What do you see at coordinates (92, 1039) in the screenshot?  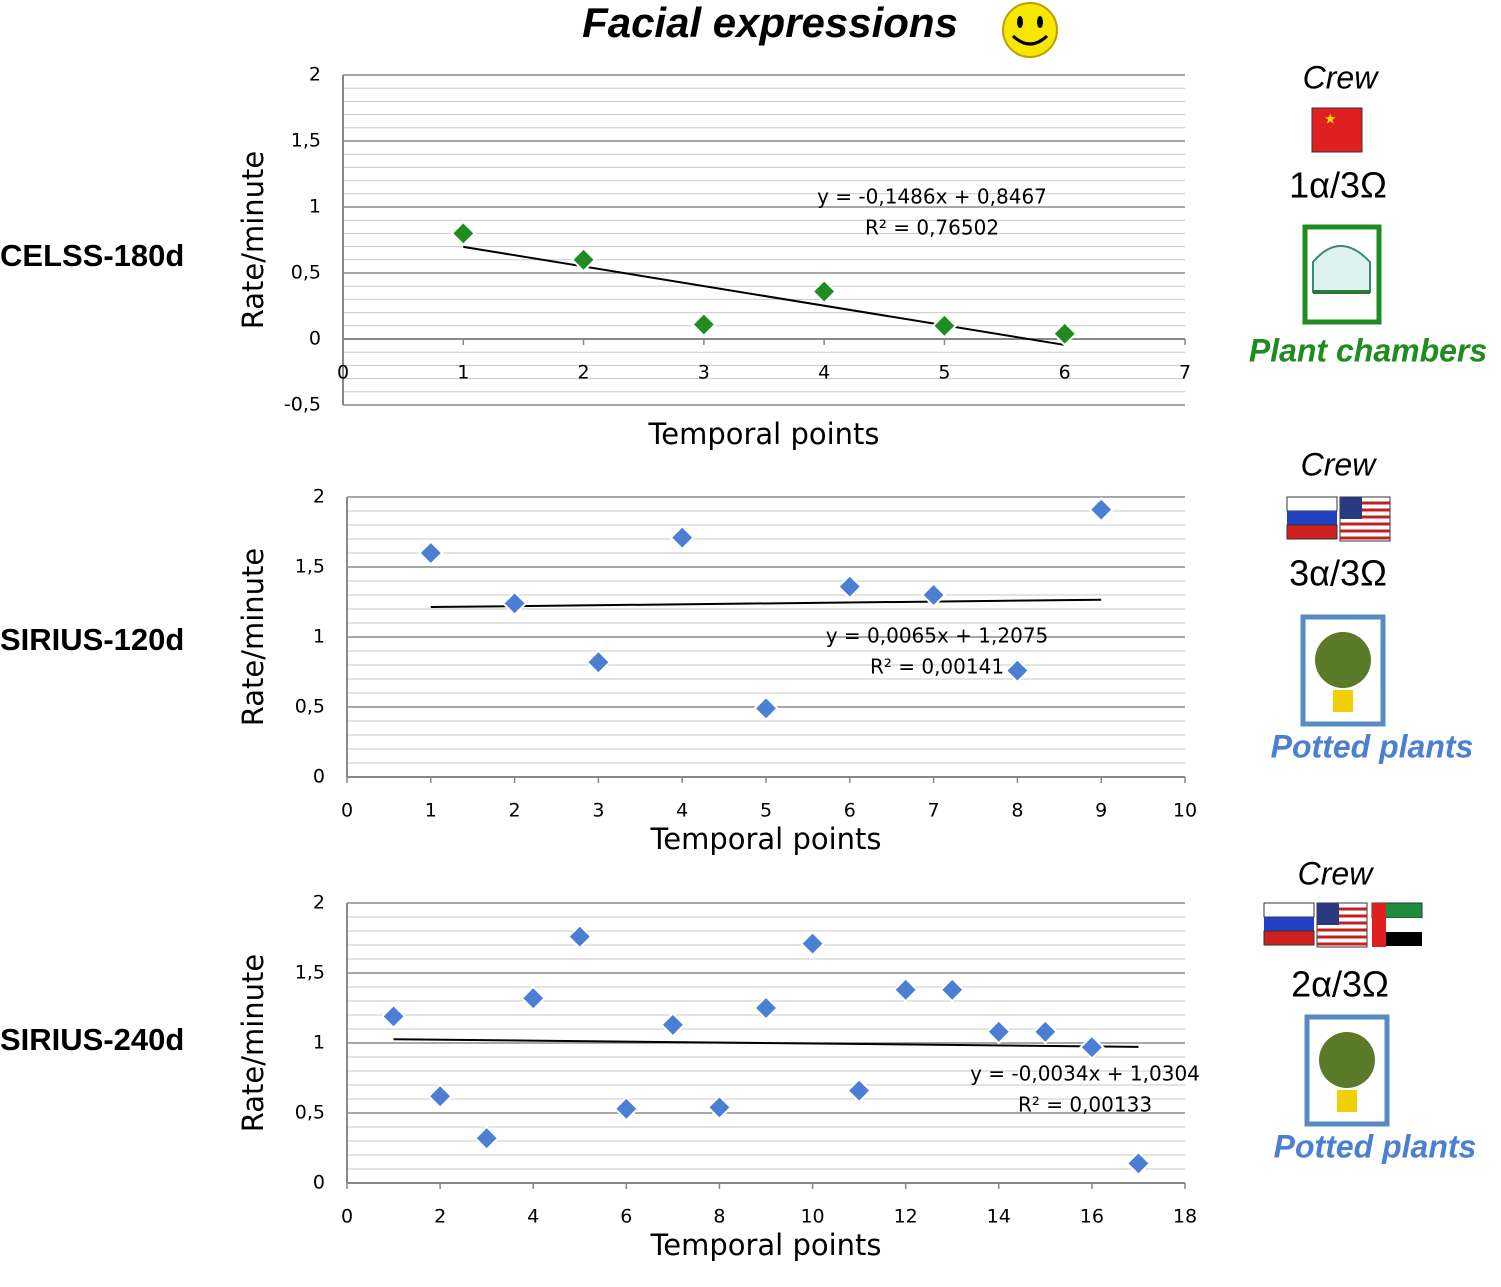 I see `row-label: SIRIUS-240d` at bounding box center [92, 1039].